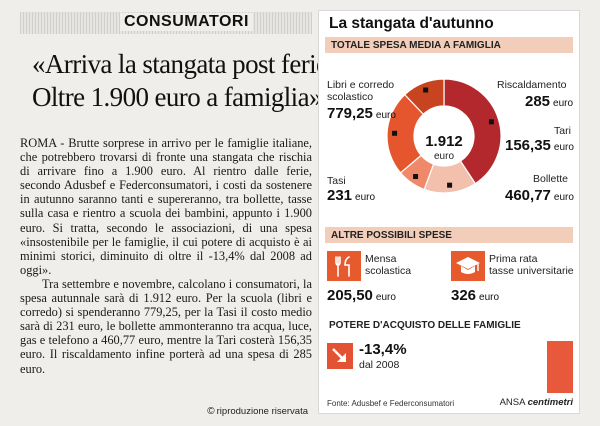 This screenshot has width=600, height=426. Describe the element at coordinates (350, 97) in the screenshot. I see `libri-label-2: scolastico` at that location.